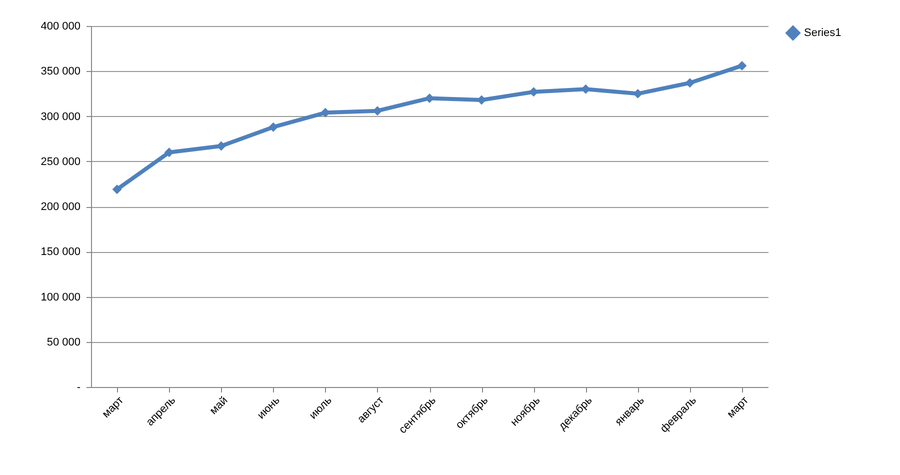 The width and height of the screenshot is (900, 475). Describe the element at coordinates (63, 342) in the screenshot. I see `y-tick-label: 50 000` at that location.